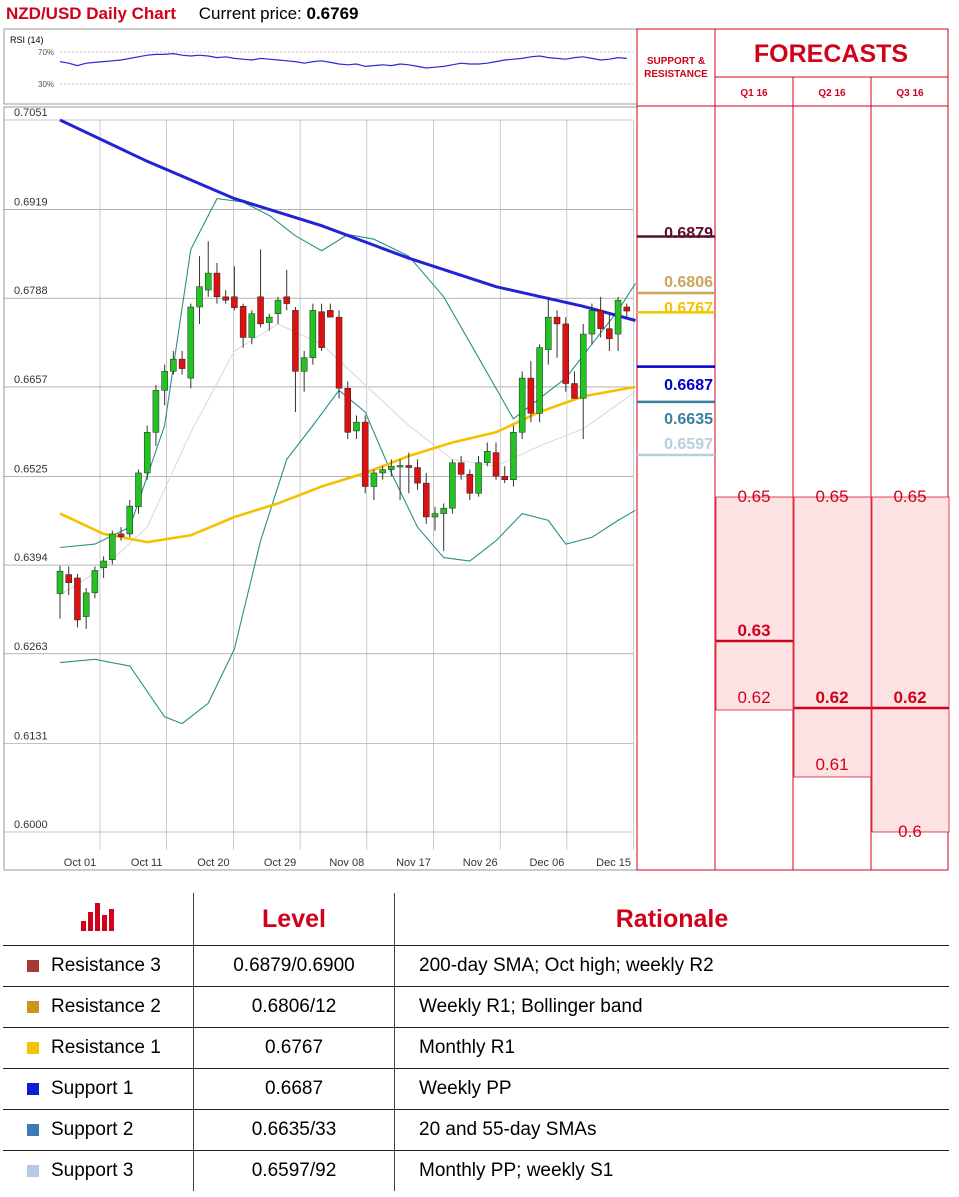  Describe the element at coordinates (294, 1130) in the screenshot. I see `level-value: 0.6635/33` at that location.